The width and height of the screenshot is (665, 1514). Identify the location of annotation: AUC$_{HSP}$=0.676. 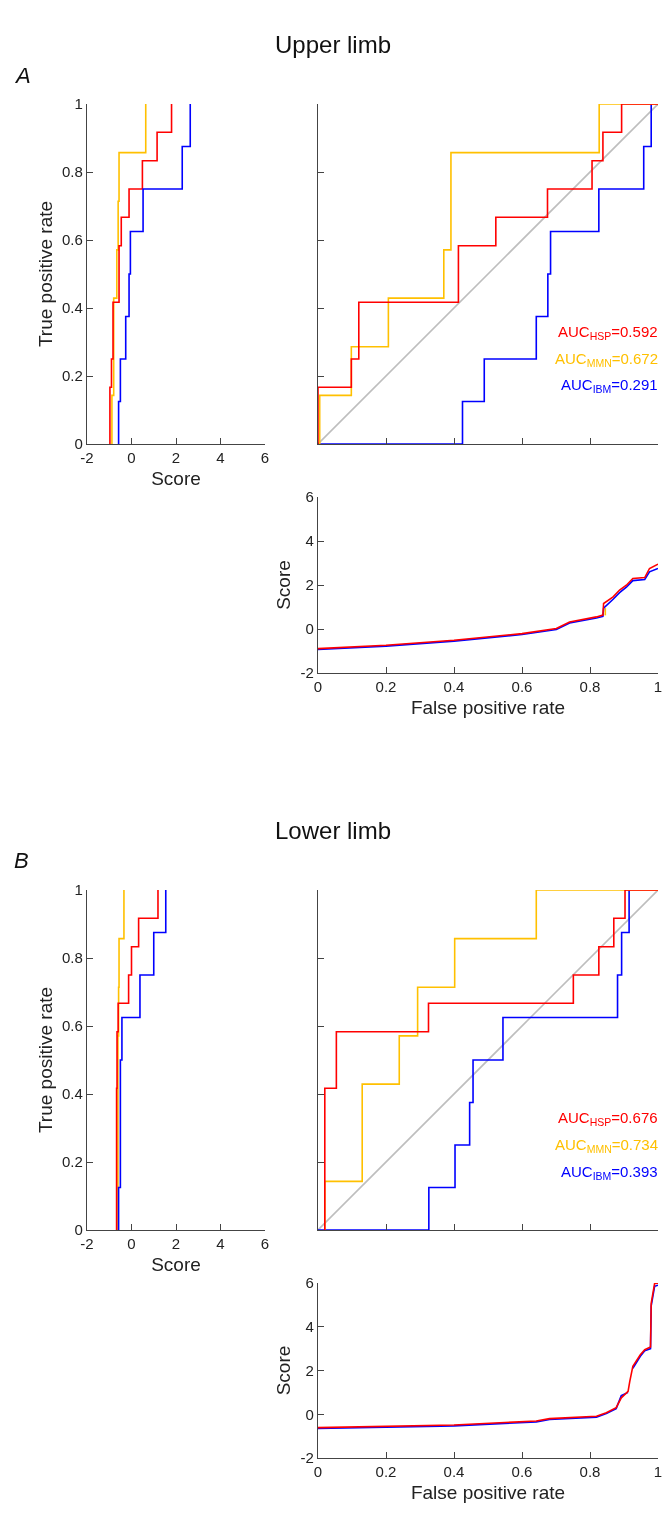
(608, 1119).